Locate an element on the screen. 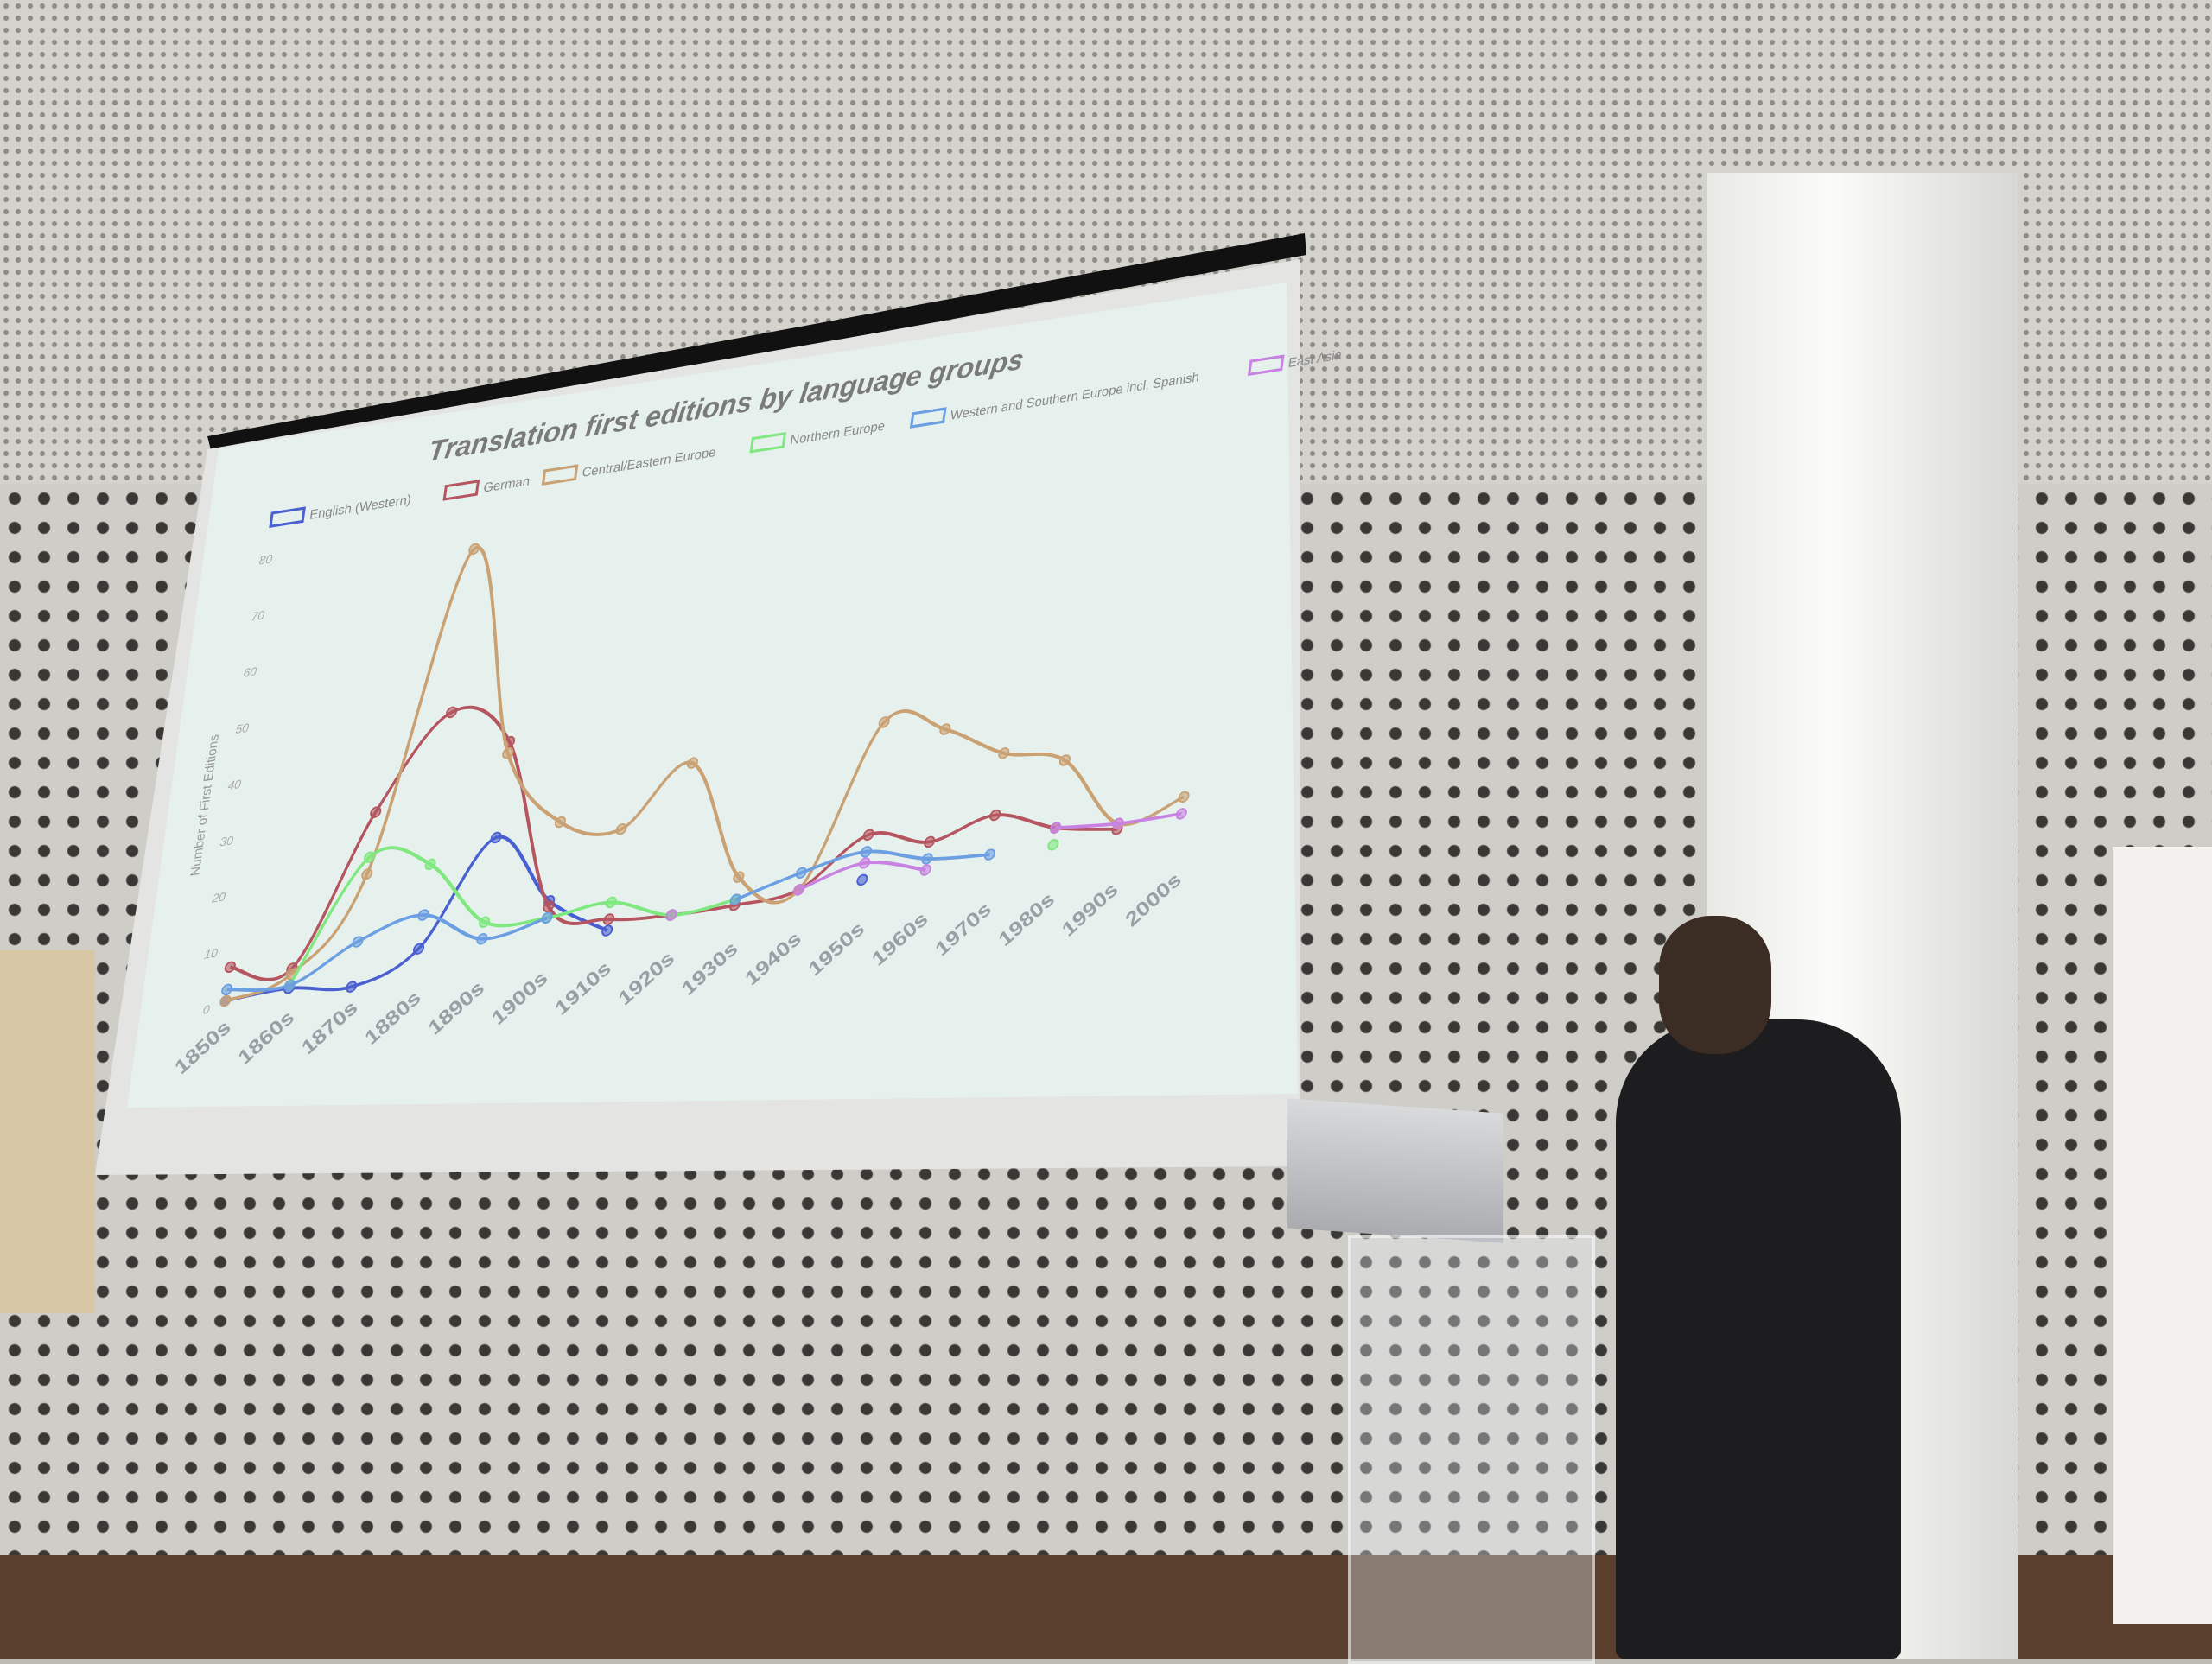 Image resolution: width=2212 pixels, height=1664 pixels. laptop is located at coordinates (1395, 1170).